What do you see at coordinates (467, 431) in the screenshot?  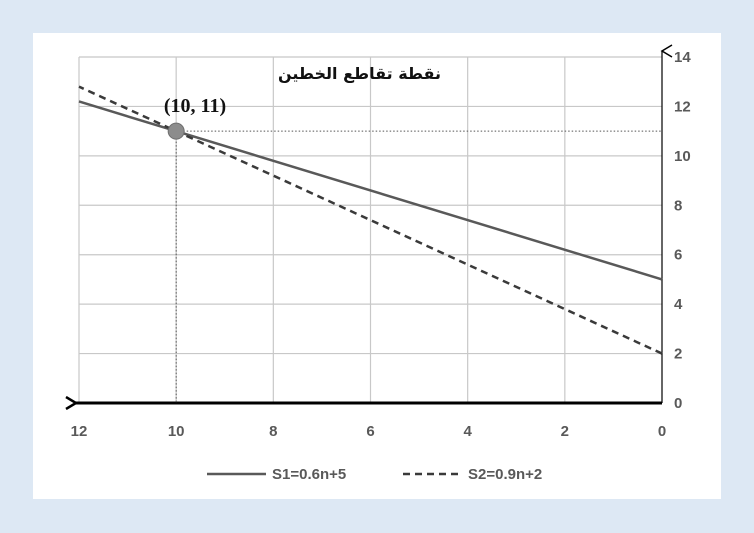 I see `x-tick-label: 4` at bounding box center [467, 431].